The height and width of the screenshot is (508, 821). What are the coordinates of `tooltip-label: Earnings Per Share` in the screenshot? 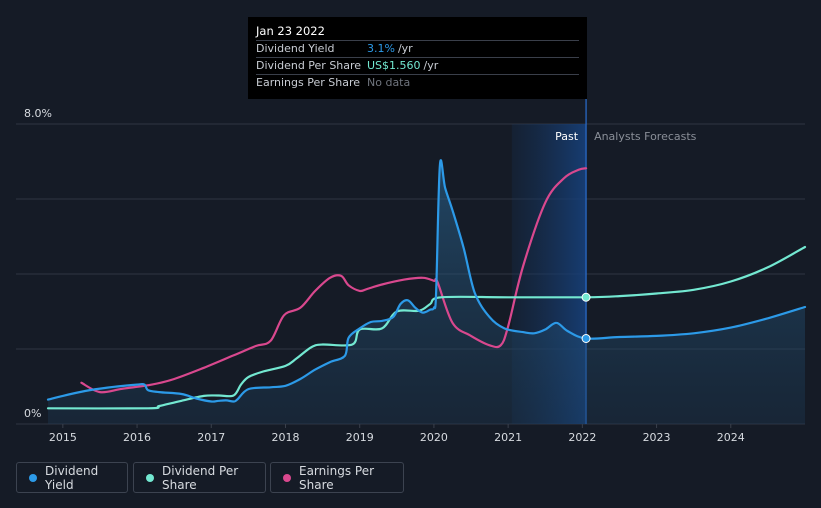 It's located at (308, 82).